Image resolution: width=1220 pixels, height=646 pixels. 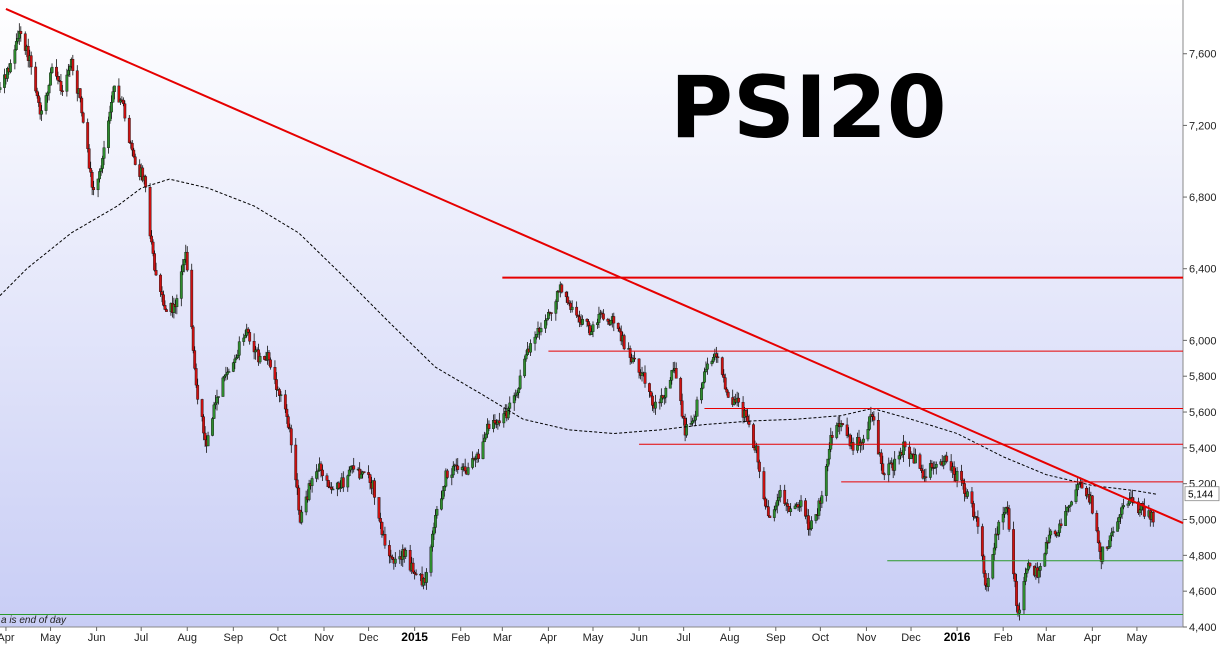 What do you see at coordinates (808, 108) in the screenshot?
I see `chart-title: PSI20` at bounding box center [808, 108].